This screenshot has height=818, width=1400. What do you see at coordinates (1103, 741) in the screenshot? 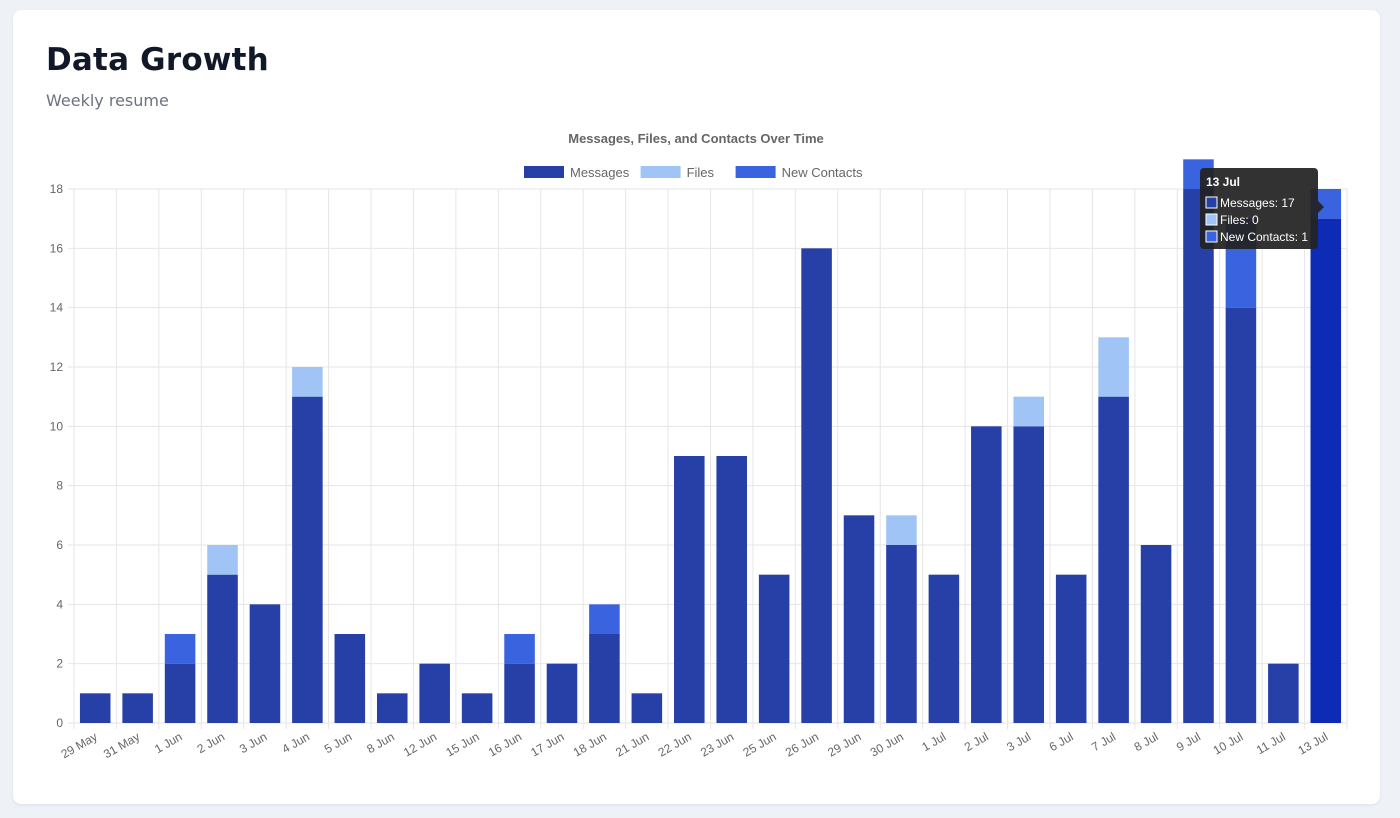
I see `x-tick-label: 7 Jul` at bounding box center [1103, 741].